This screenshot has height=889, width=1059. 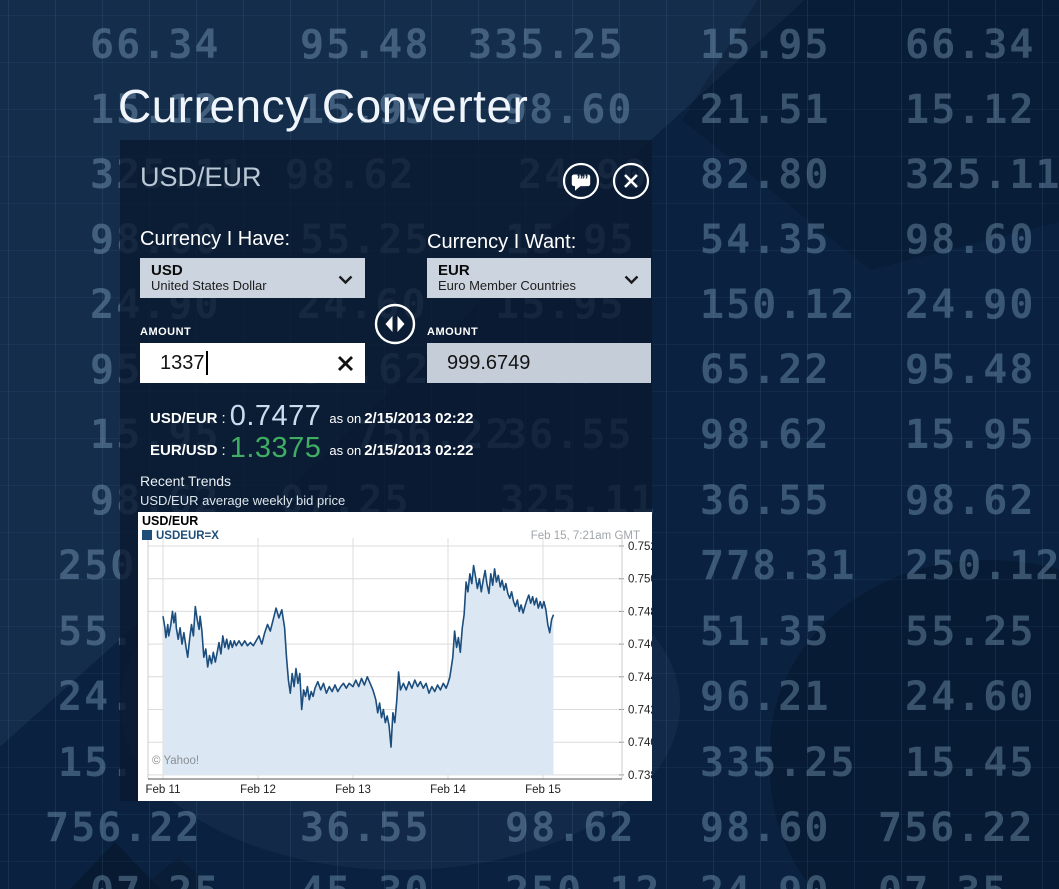 I want to click on rate-row-eur-usd: EUR/USD:1.3375 as on 2/15/2013 02:22, so click(x=311, y=448).